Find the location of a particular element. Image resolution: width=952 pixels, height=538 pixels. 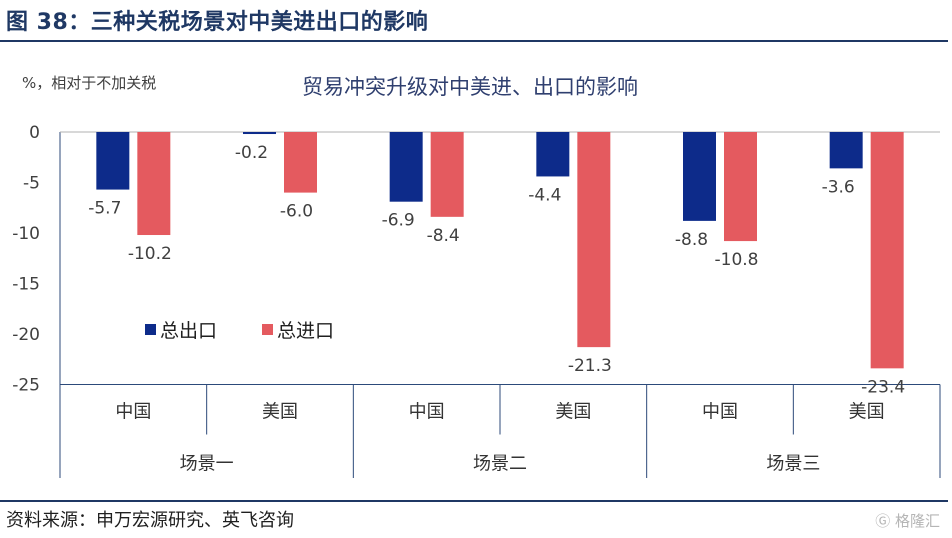

watermark: Ⓖ 格隆汇 is located at coordinates (907, 520).